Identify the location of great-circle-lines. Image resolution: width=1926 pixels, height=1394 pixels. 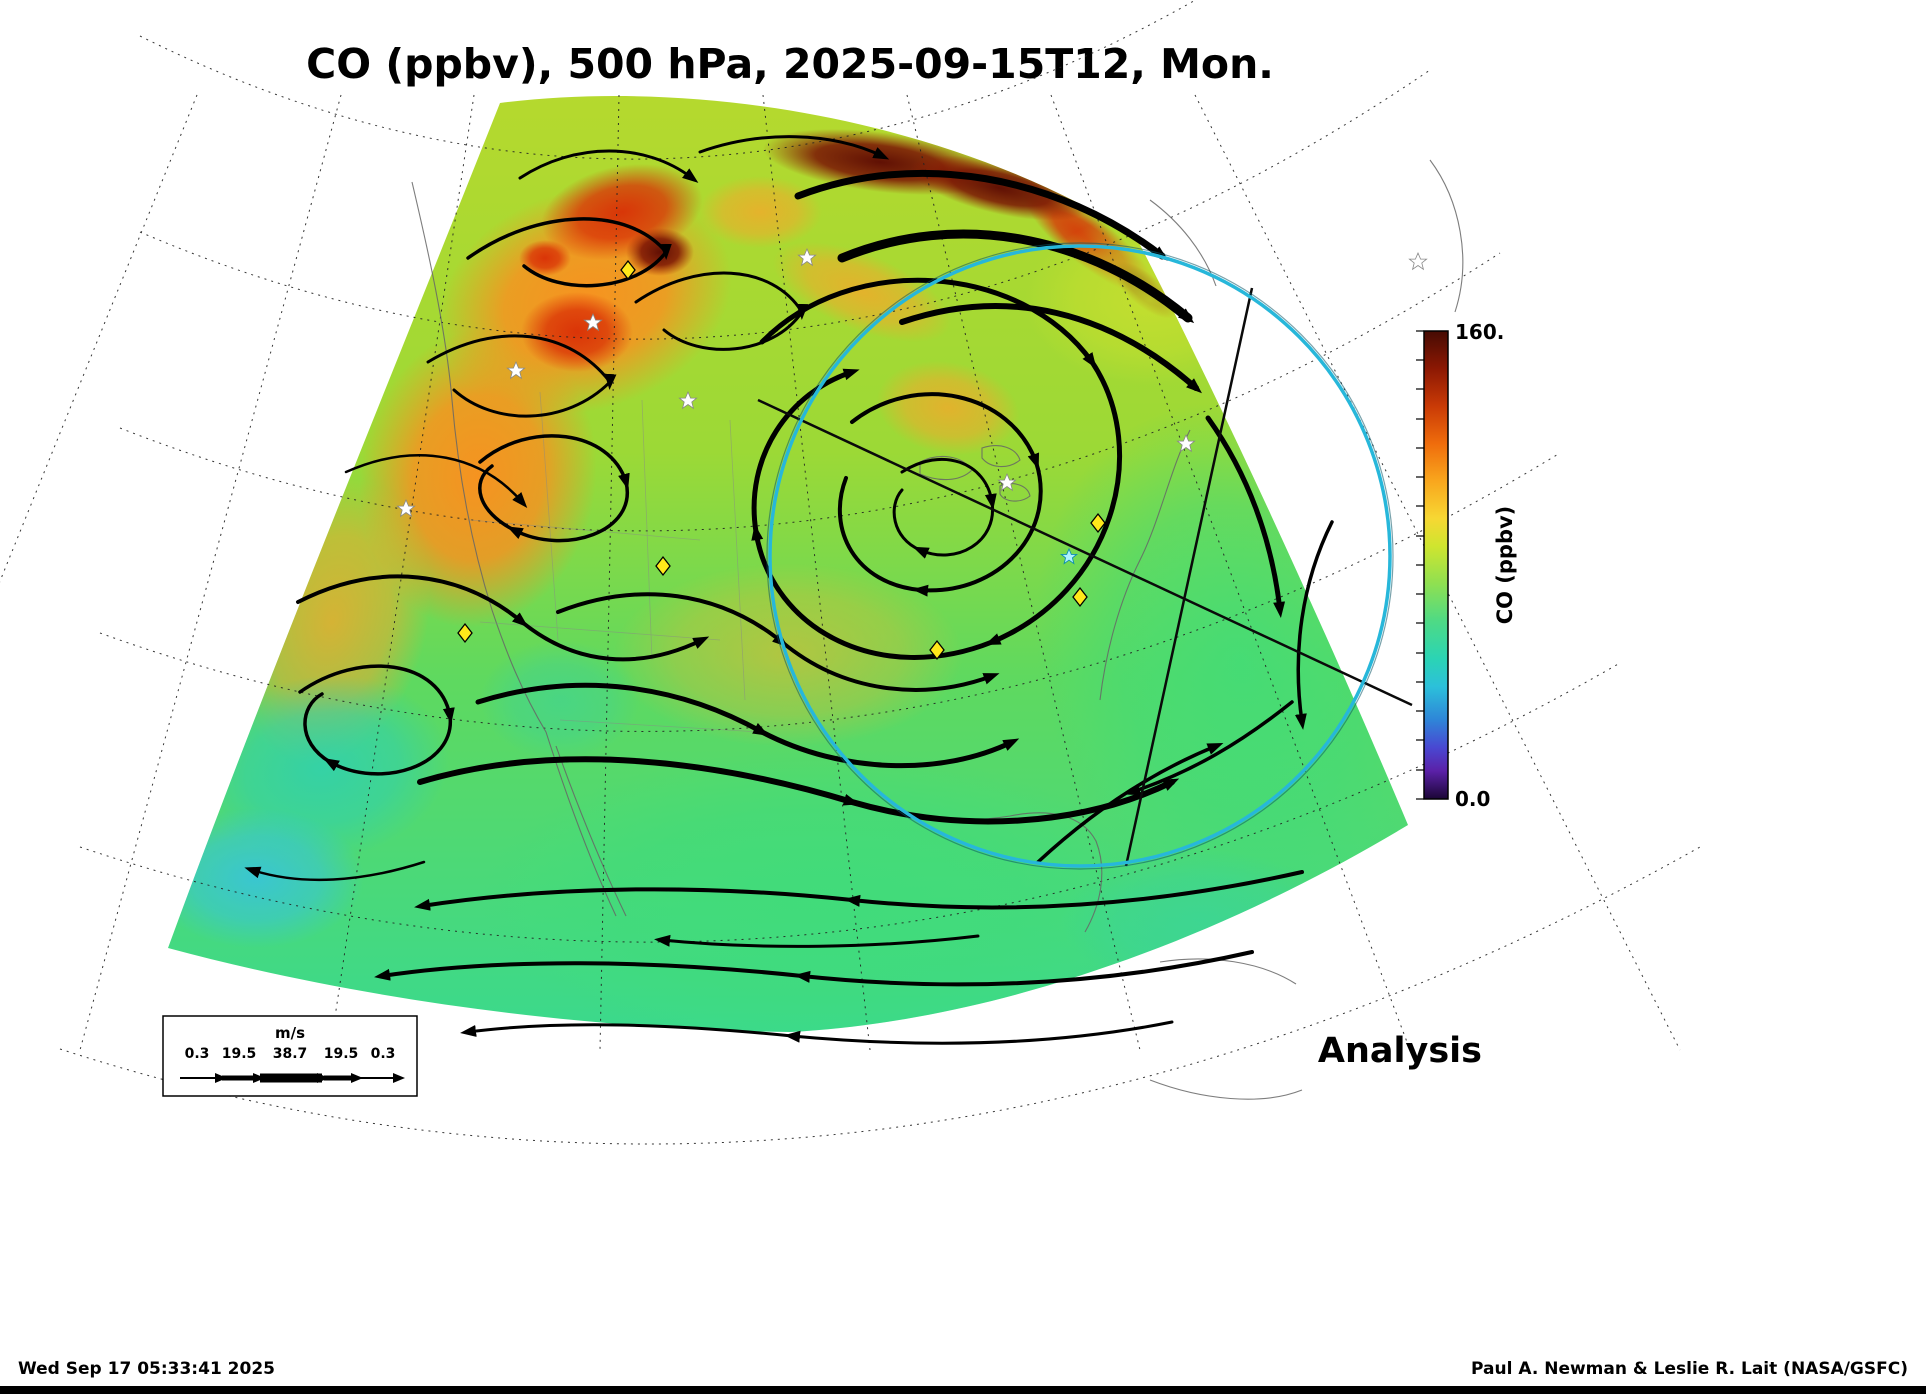
(1085, 577).